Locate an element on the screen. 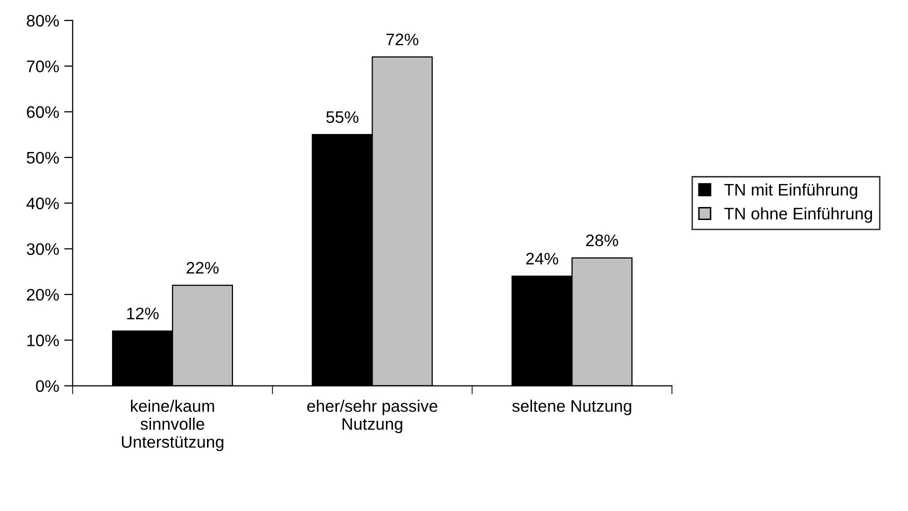 The image size is (908, 511). data-label: 28% is located at coordinates (602, 240).